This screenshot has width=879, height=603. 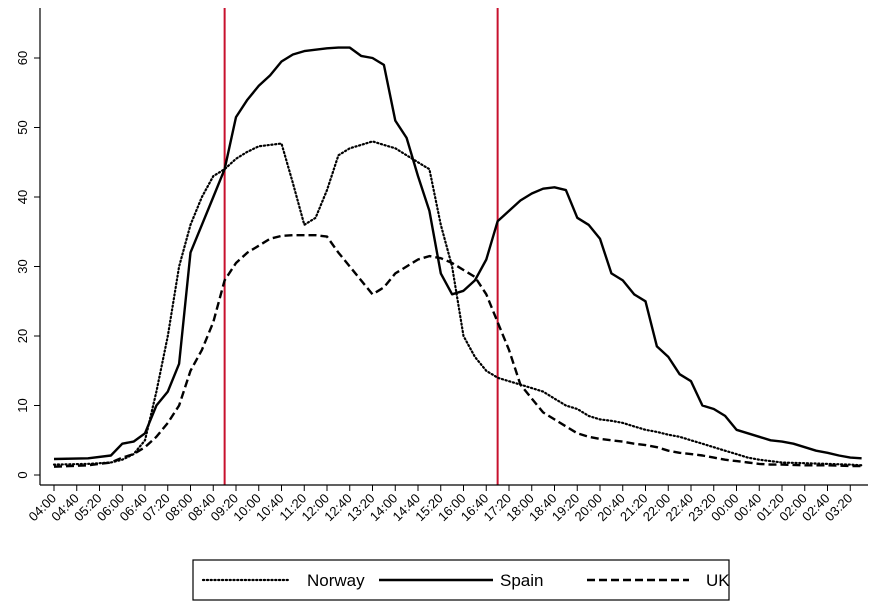 What do you see at coordinates (22, 474) in the screenshot?
I see `y-tick-label: 0` at bounding box center [22, 474].